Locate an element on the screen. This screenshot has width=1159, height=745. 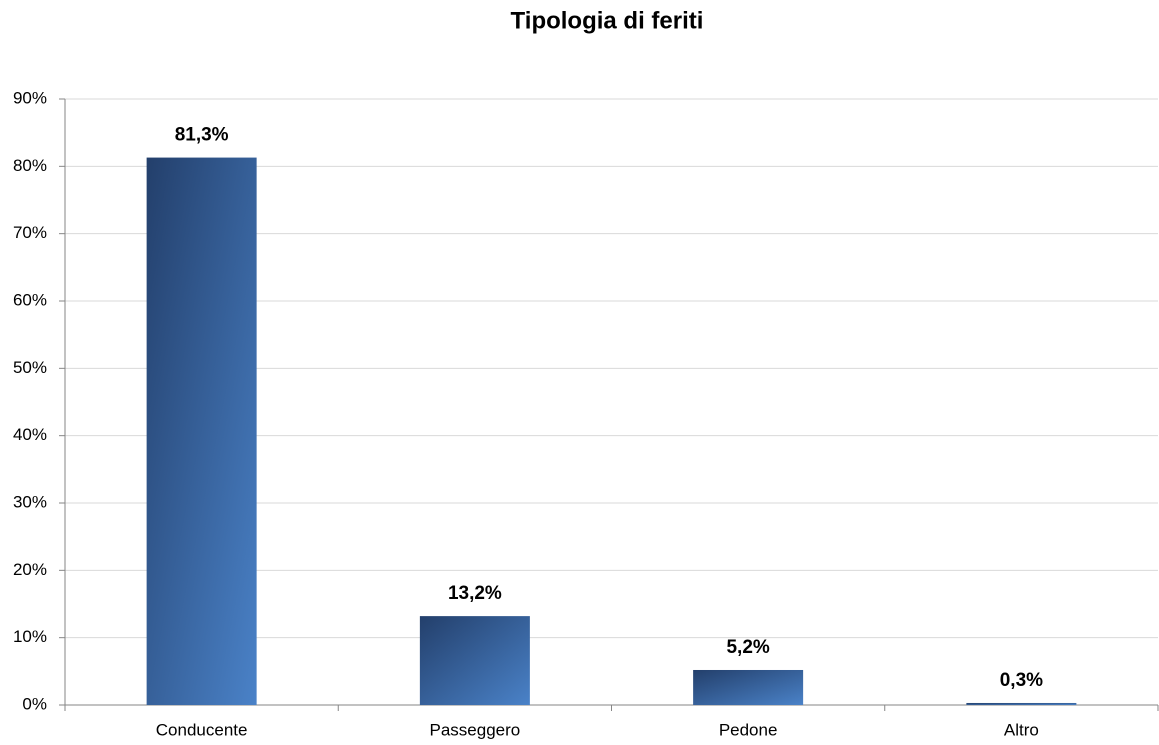
y-tick-label: 10% is located at coordinates (30, 636).